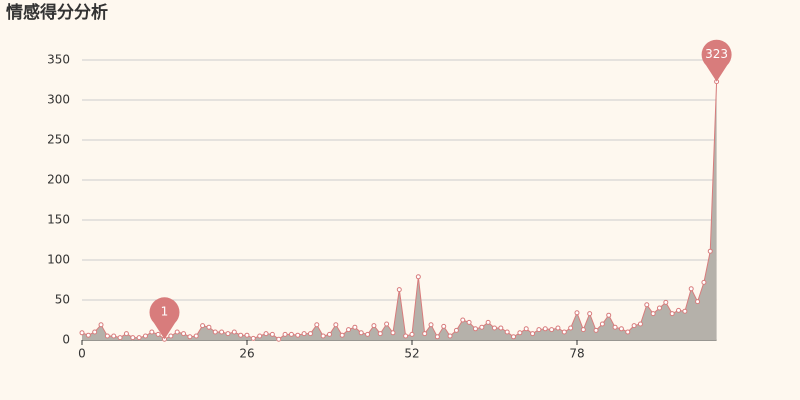  Describe the element at coordinates (716, 54) in the screenshot. I see `mark-pin-label: 323` at that location.